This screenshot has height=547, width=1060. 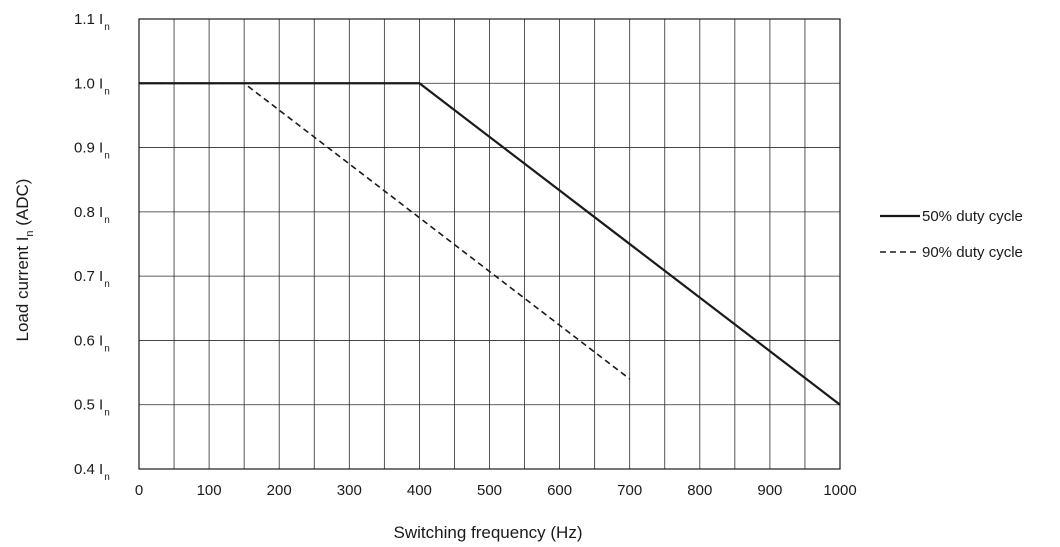 What do you see at coordinates (88, 148) in the screenshot?
I see `y-tick-label-text: 0.9 I` at bounding box center [88, 148].